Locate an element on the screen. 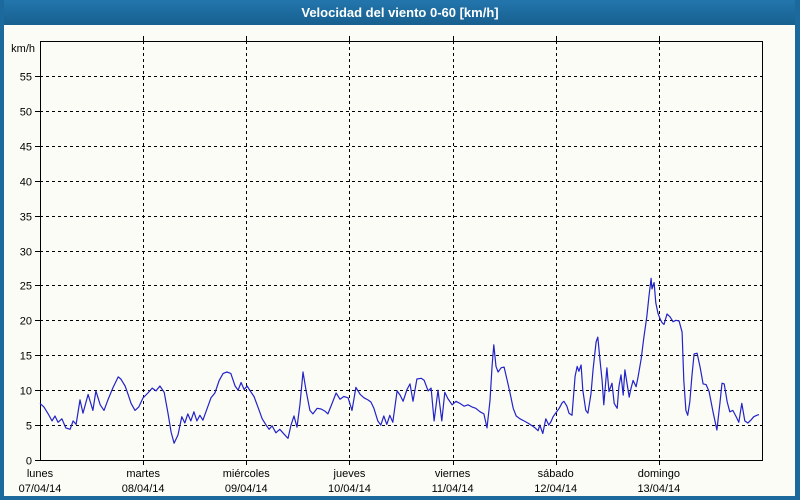 The height and width of the screenshot is (500, 800). x-day-label: domingo is located at coordinates (659, 474).